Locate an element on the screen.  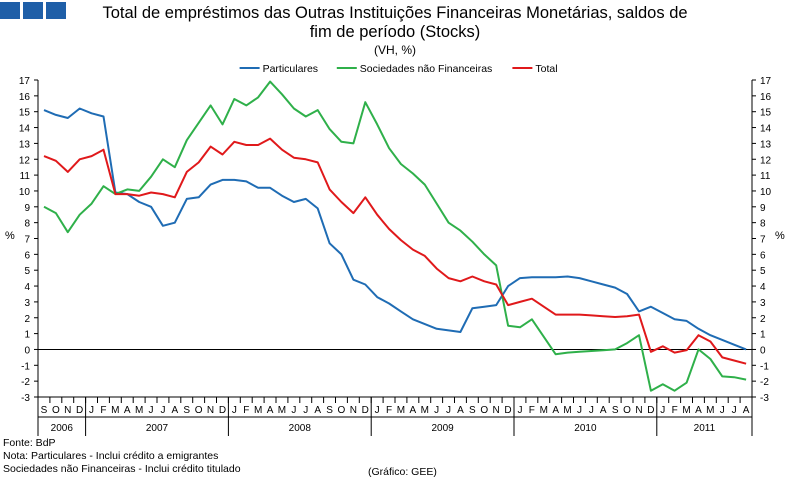
y-tick-label-left: 3 is located at coordinates (27, 303).